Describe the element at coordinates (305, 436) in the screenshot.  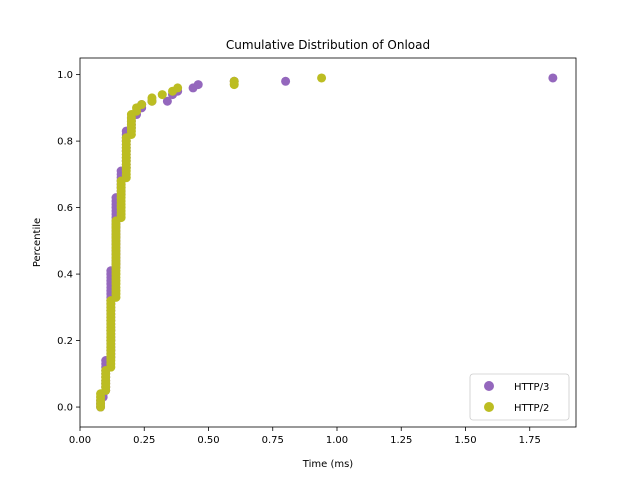
I see `x-axis: 0.00 0.25 0.50 0.75 1.00 1.25 1.50 1.75` at that location.